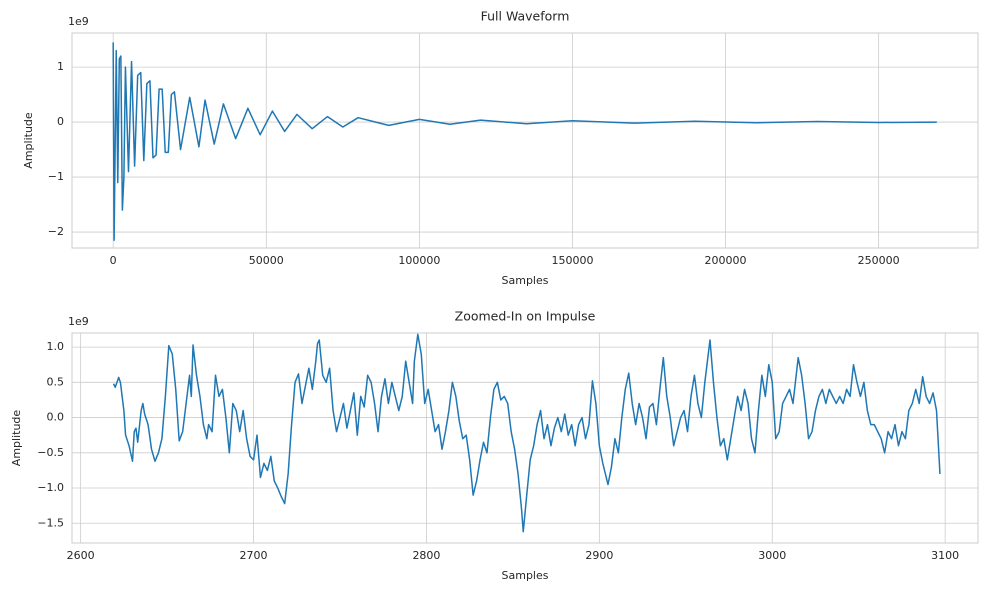  What do you see at coordinates (56, 176) in the screenshot?
I see `y-tick-label: −1` at bounding box center [56, 176].